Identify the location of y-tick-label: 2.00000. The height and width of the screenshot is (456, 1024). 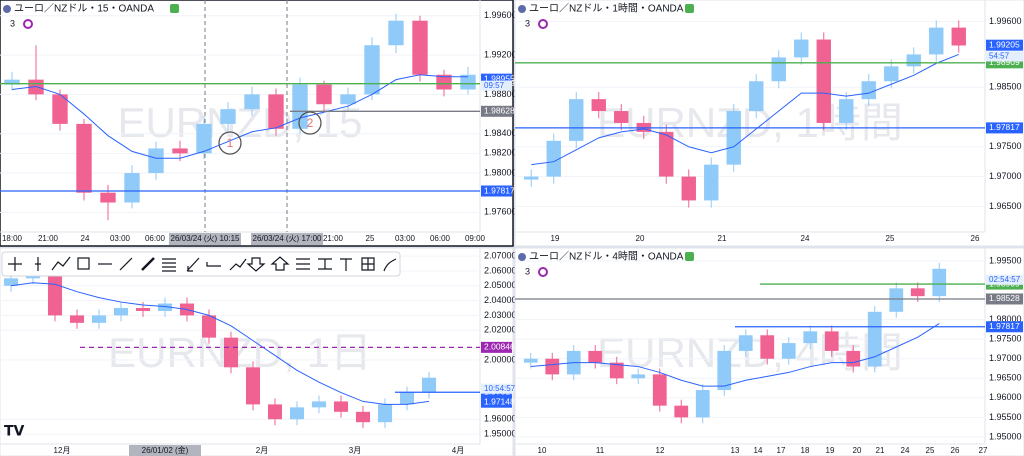
(500, 359).